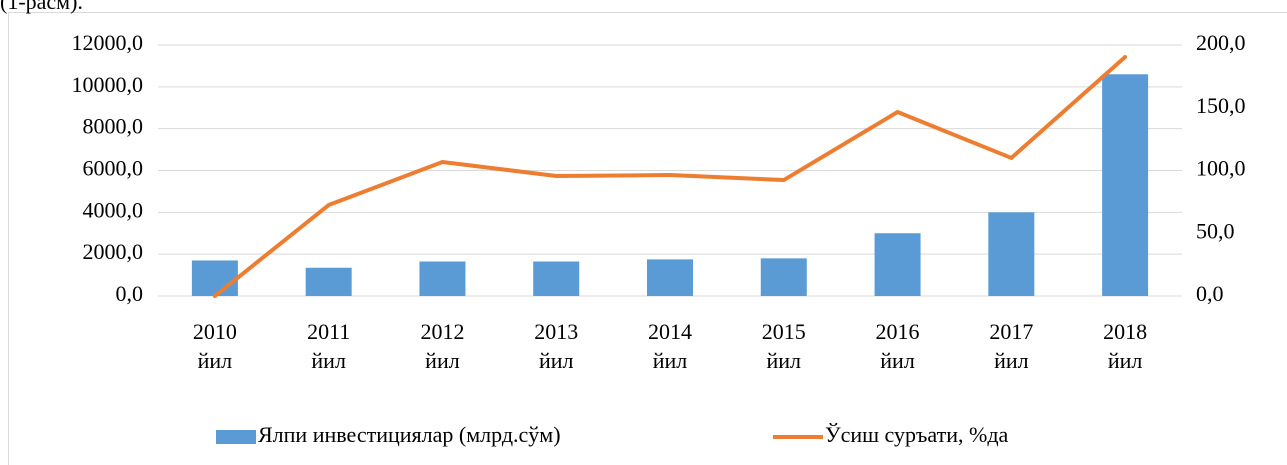  I want to click on y-tick-label: 2000,0, so click(113, 251).